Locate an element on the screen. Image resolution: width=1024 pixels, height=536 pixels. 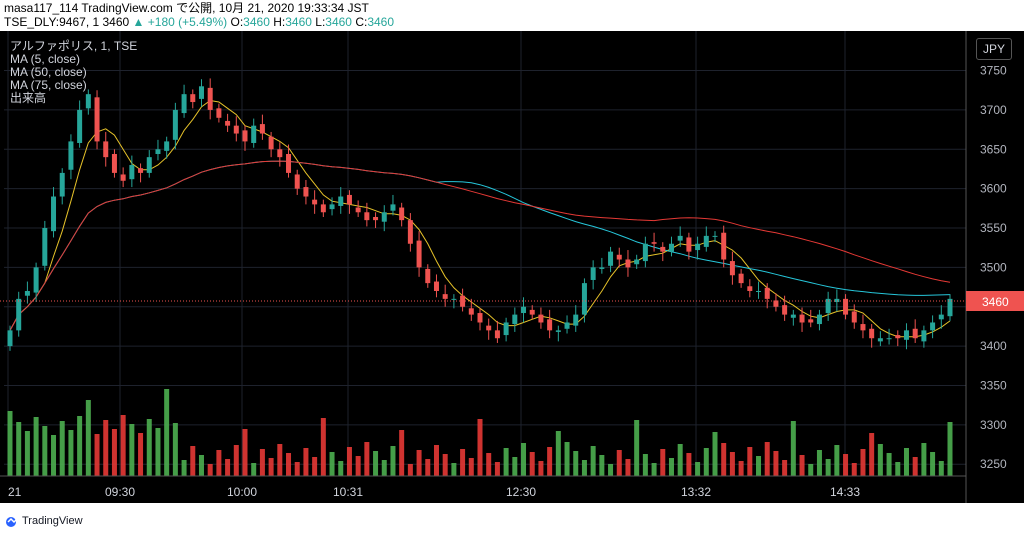
x-tick-label: 10:00 is located at coordinates (242, 492).